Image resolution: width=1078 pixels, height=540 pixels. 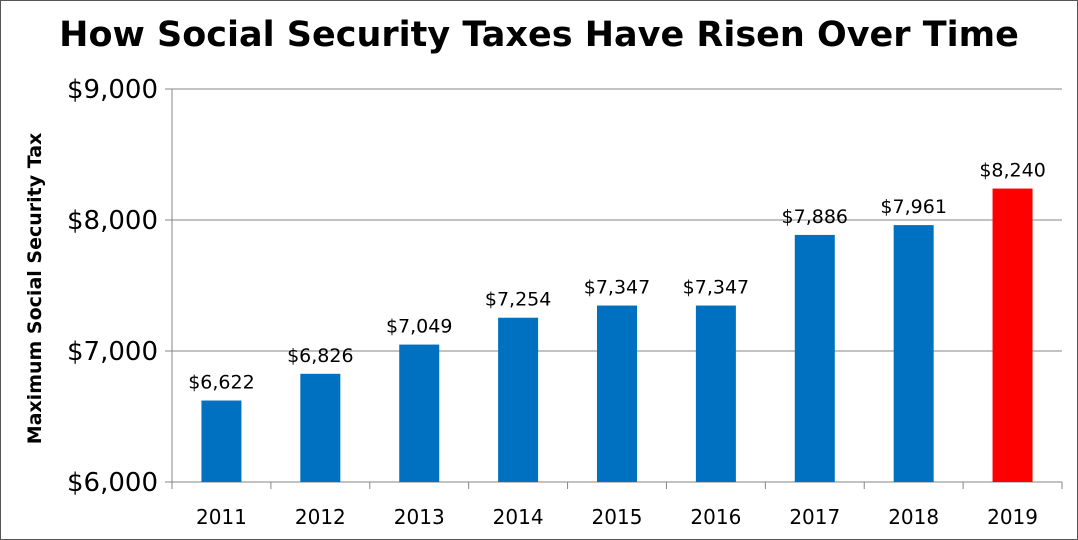 What do you see at coordinates (112, 90) in the screenshot?
I see `y-tick-label: $9,000` at bounding box center [112, 90].